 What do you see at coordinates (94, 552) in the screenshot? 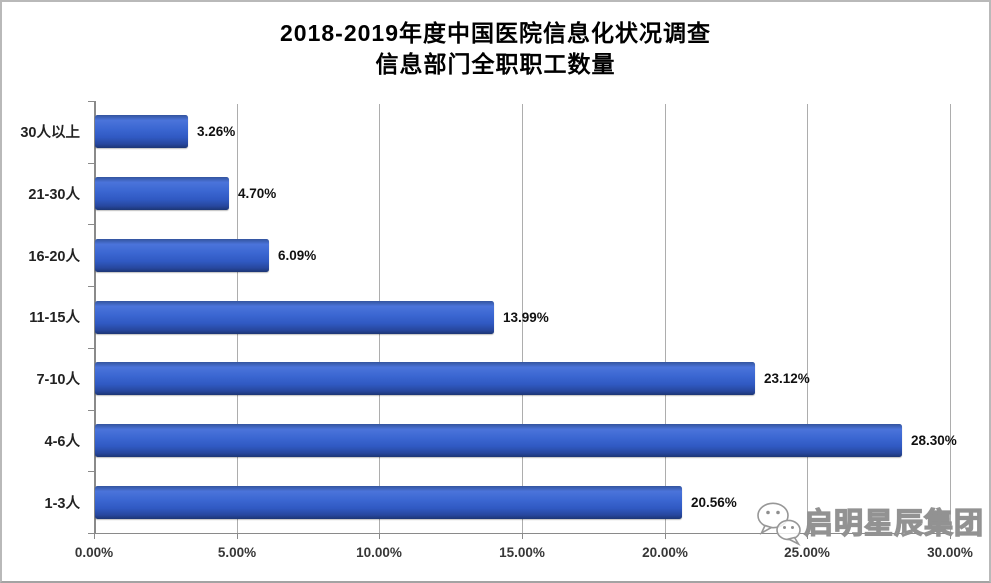
I see `x-tick-label: 0.00%` at bounding box center [94, 552].